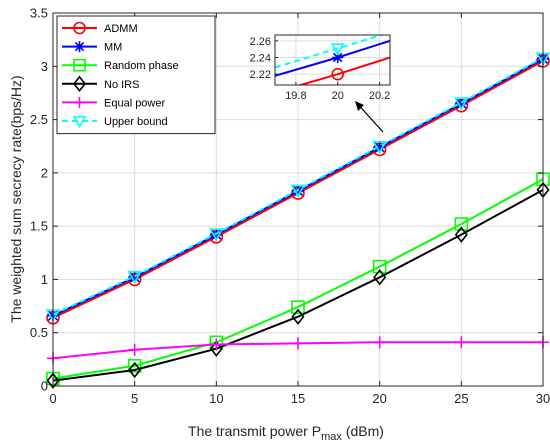 The width and height of the screenshot is (550, 444). What do you see at coordinates (134, 398) in the screenshot?
I see `x-tick-label: 5` at bounding box center [134, 398].